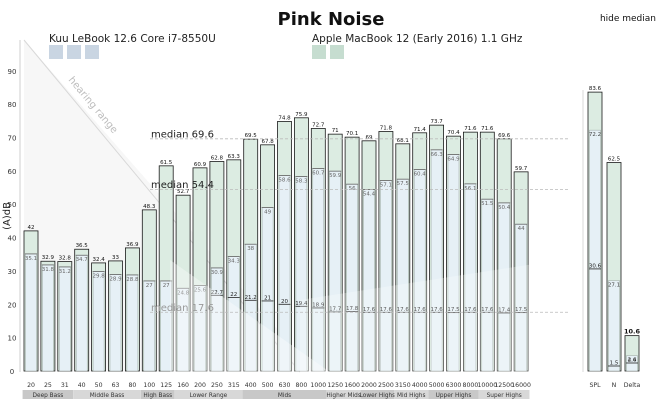 This screenshot has height=407, width=662. What do you see at coordinates (183, 385) in the screenshot?
I see `x-tick-label: 160` at bounding box center [183, 385].